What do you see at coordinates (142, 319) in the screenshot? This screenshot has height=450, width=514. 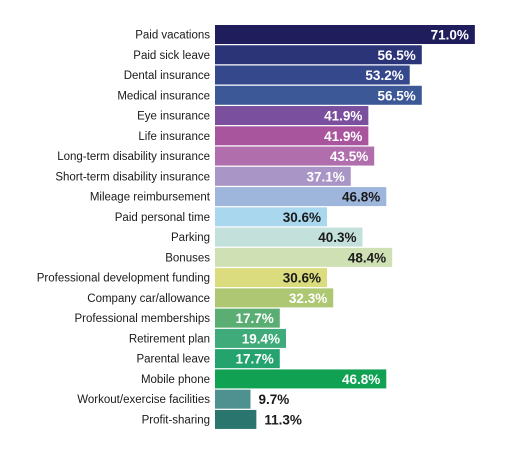 I see `category-label: Professional memberships` at bounding box center [142, 319].